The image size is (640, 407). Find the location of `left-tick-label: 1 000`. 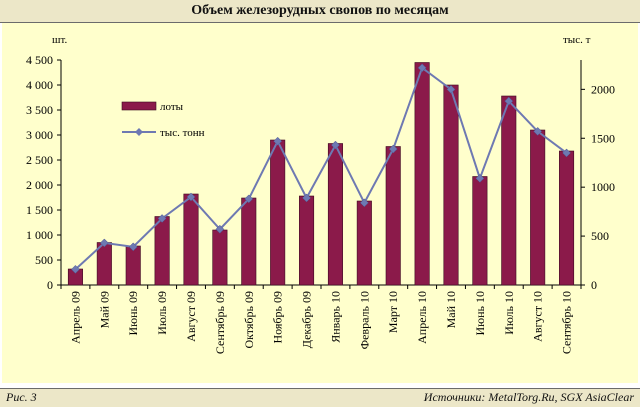

left-tick-label: 1 000 is located at coordinates (39, 235).